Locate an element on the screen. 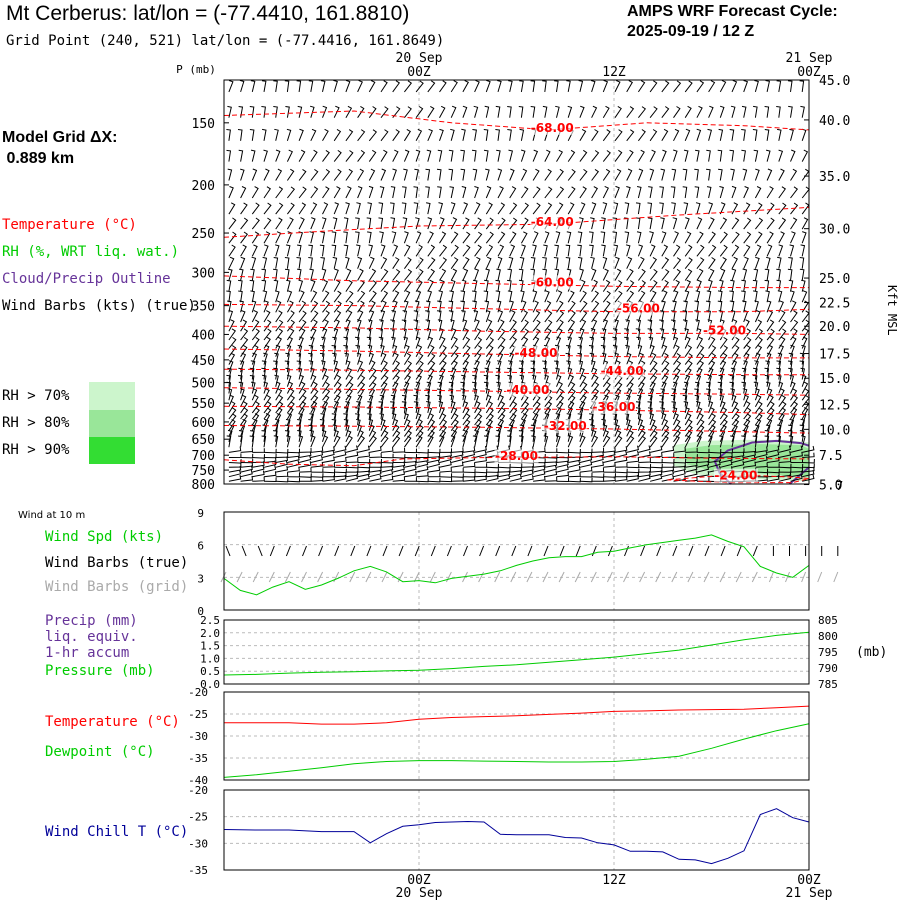 This screenshot has height=900, width=900. precip-ytick-label: 1.0 is located at coordinates (210, 658).